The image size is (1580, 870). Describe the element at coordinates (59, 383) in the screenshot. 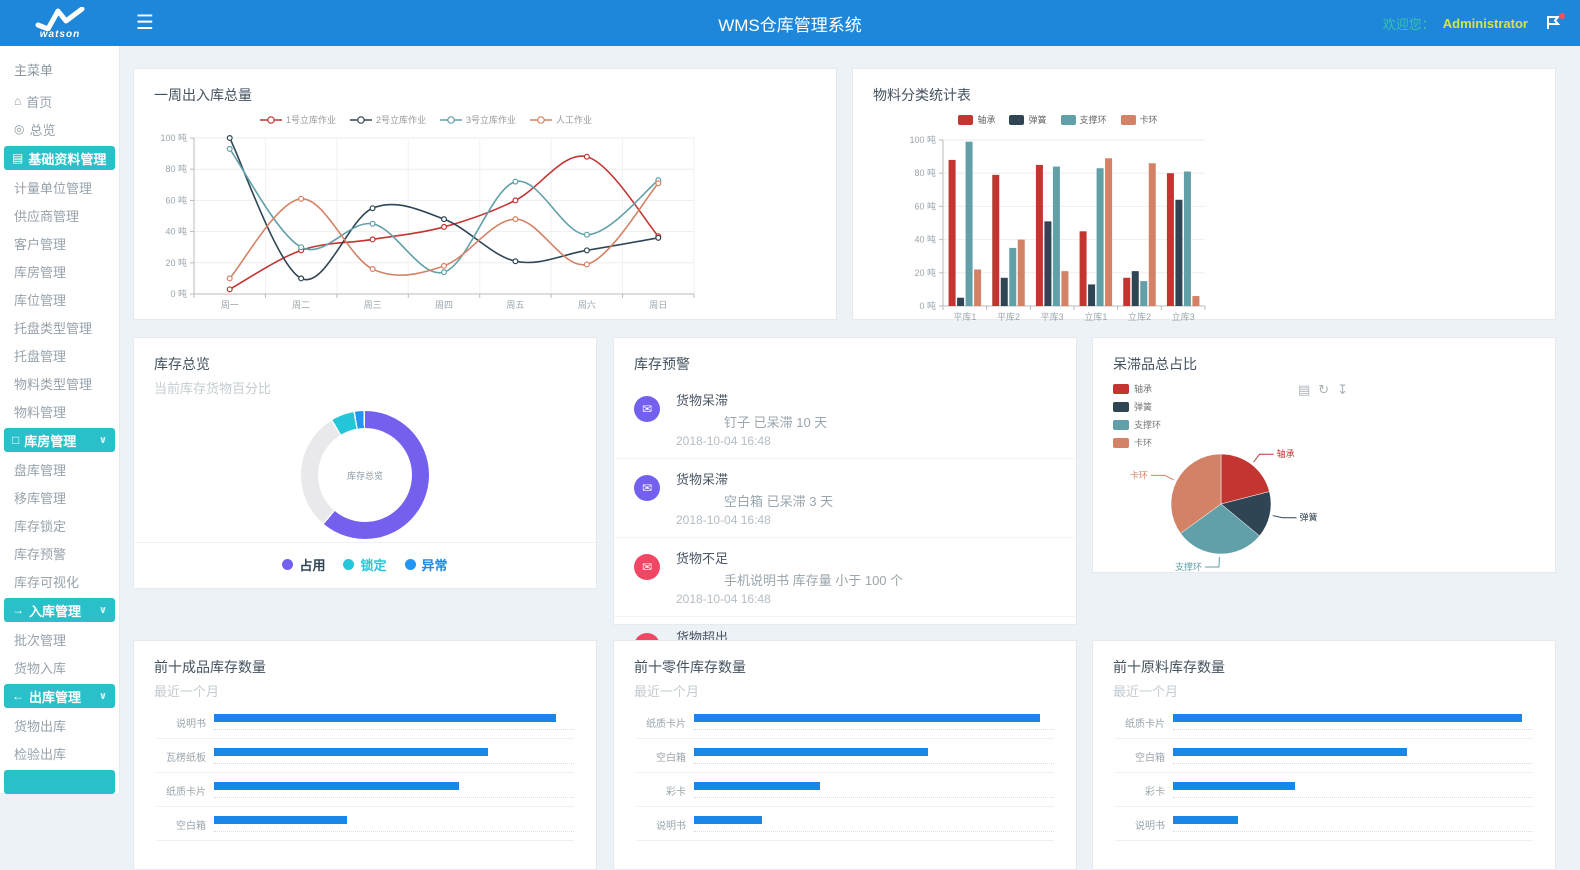

I see `sidebar-item-物料类型管理: 物料类型管理` at that location.